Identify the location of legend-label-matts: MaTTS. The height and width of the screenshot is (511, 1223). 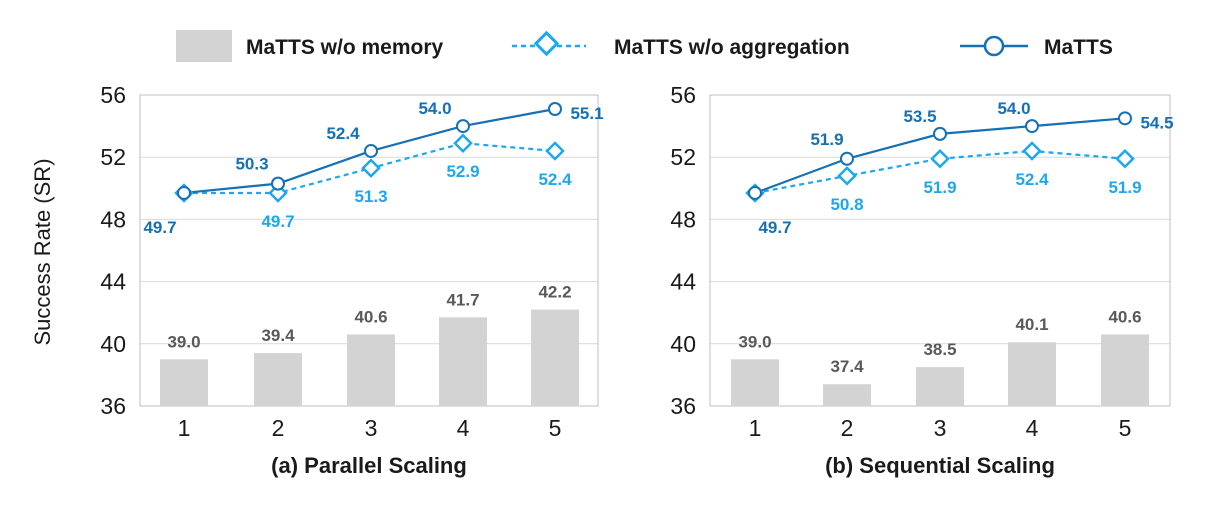
(1078, 47).